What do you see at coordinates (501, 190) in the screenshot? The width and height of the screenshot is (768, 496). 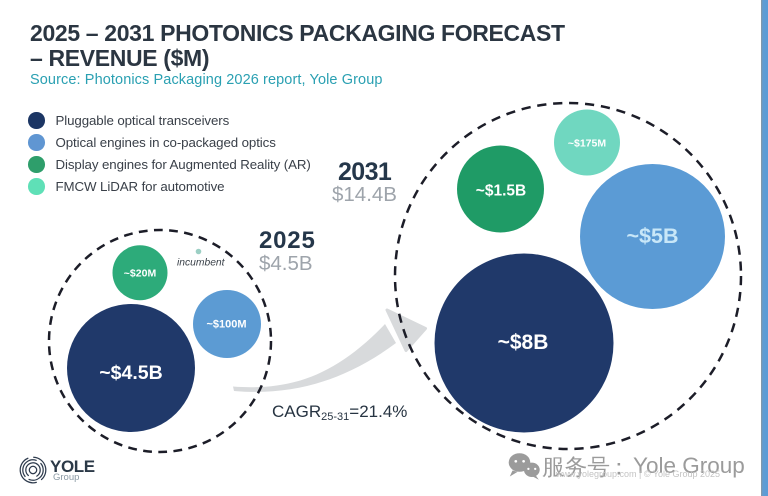 I see `svg-text: ~$1.5B` at bounding box center [501, 190].